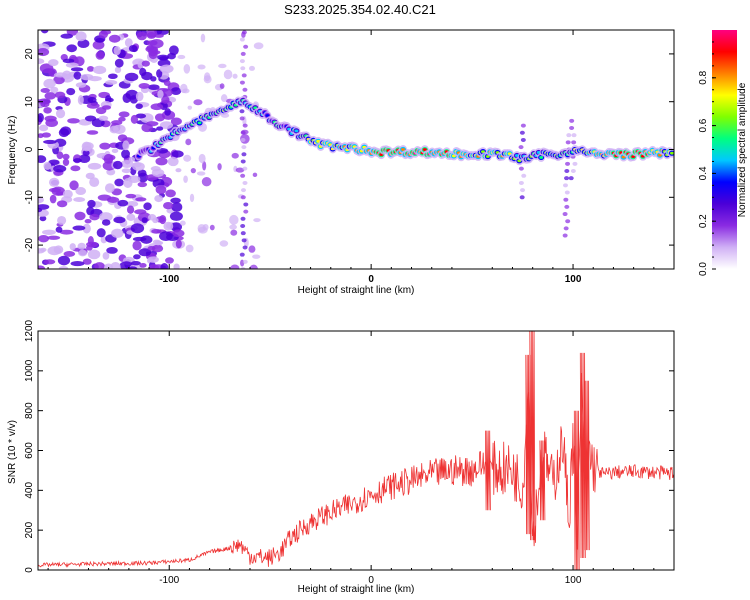  What do you see at coordinates (528, 444) in the screenshot?
I see `snr-spike` at bounding box center [528, 444].